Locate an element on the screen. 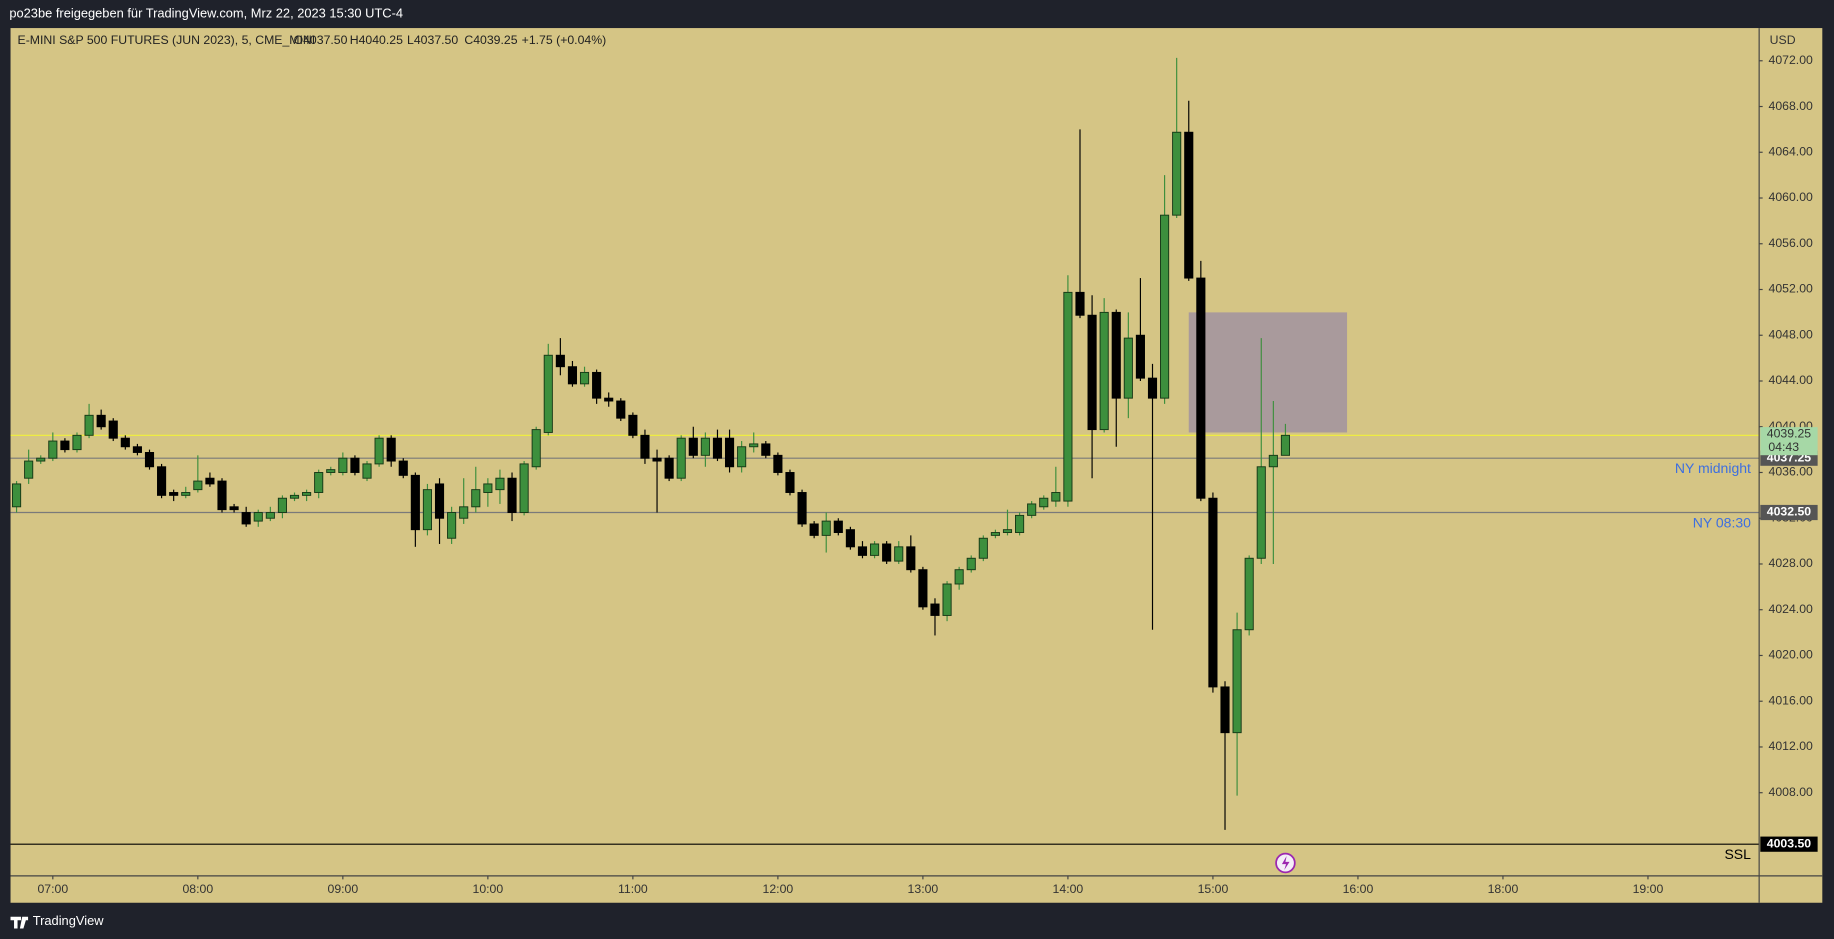  legend-open: O4037.50 is located at coordinates (321, 40).